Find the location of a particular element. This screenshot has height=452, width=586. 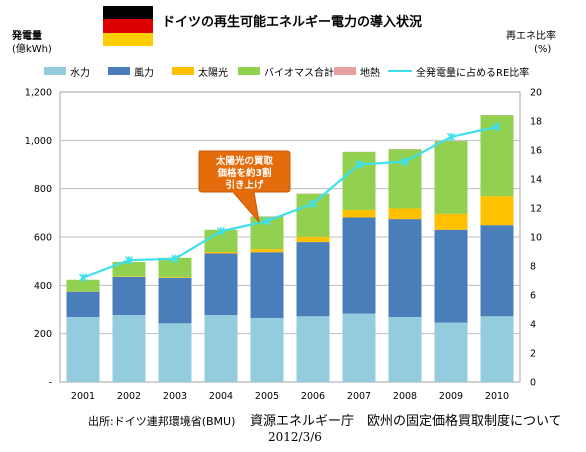

legend-item-biomass: バイオマス合計 is located at coordinates (286, 71).